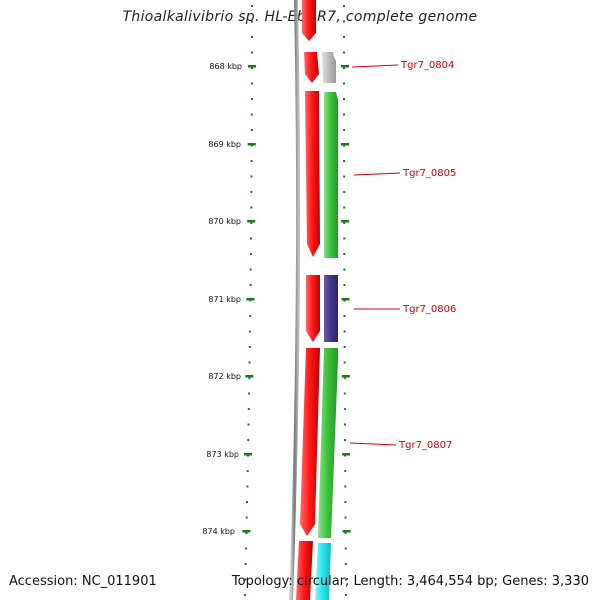 Image resolution: width=600 pixels, height=600 pixels. What do you see at coordinates (225, 66) in the screenshot?
I see `tick-label-868: 868 kbp` at bounding box center [225, 66].